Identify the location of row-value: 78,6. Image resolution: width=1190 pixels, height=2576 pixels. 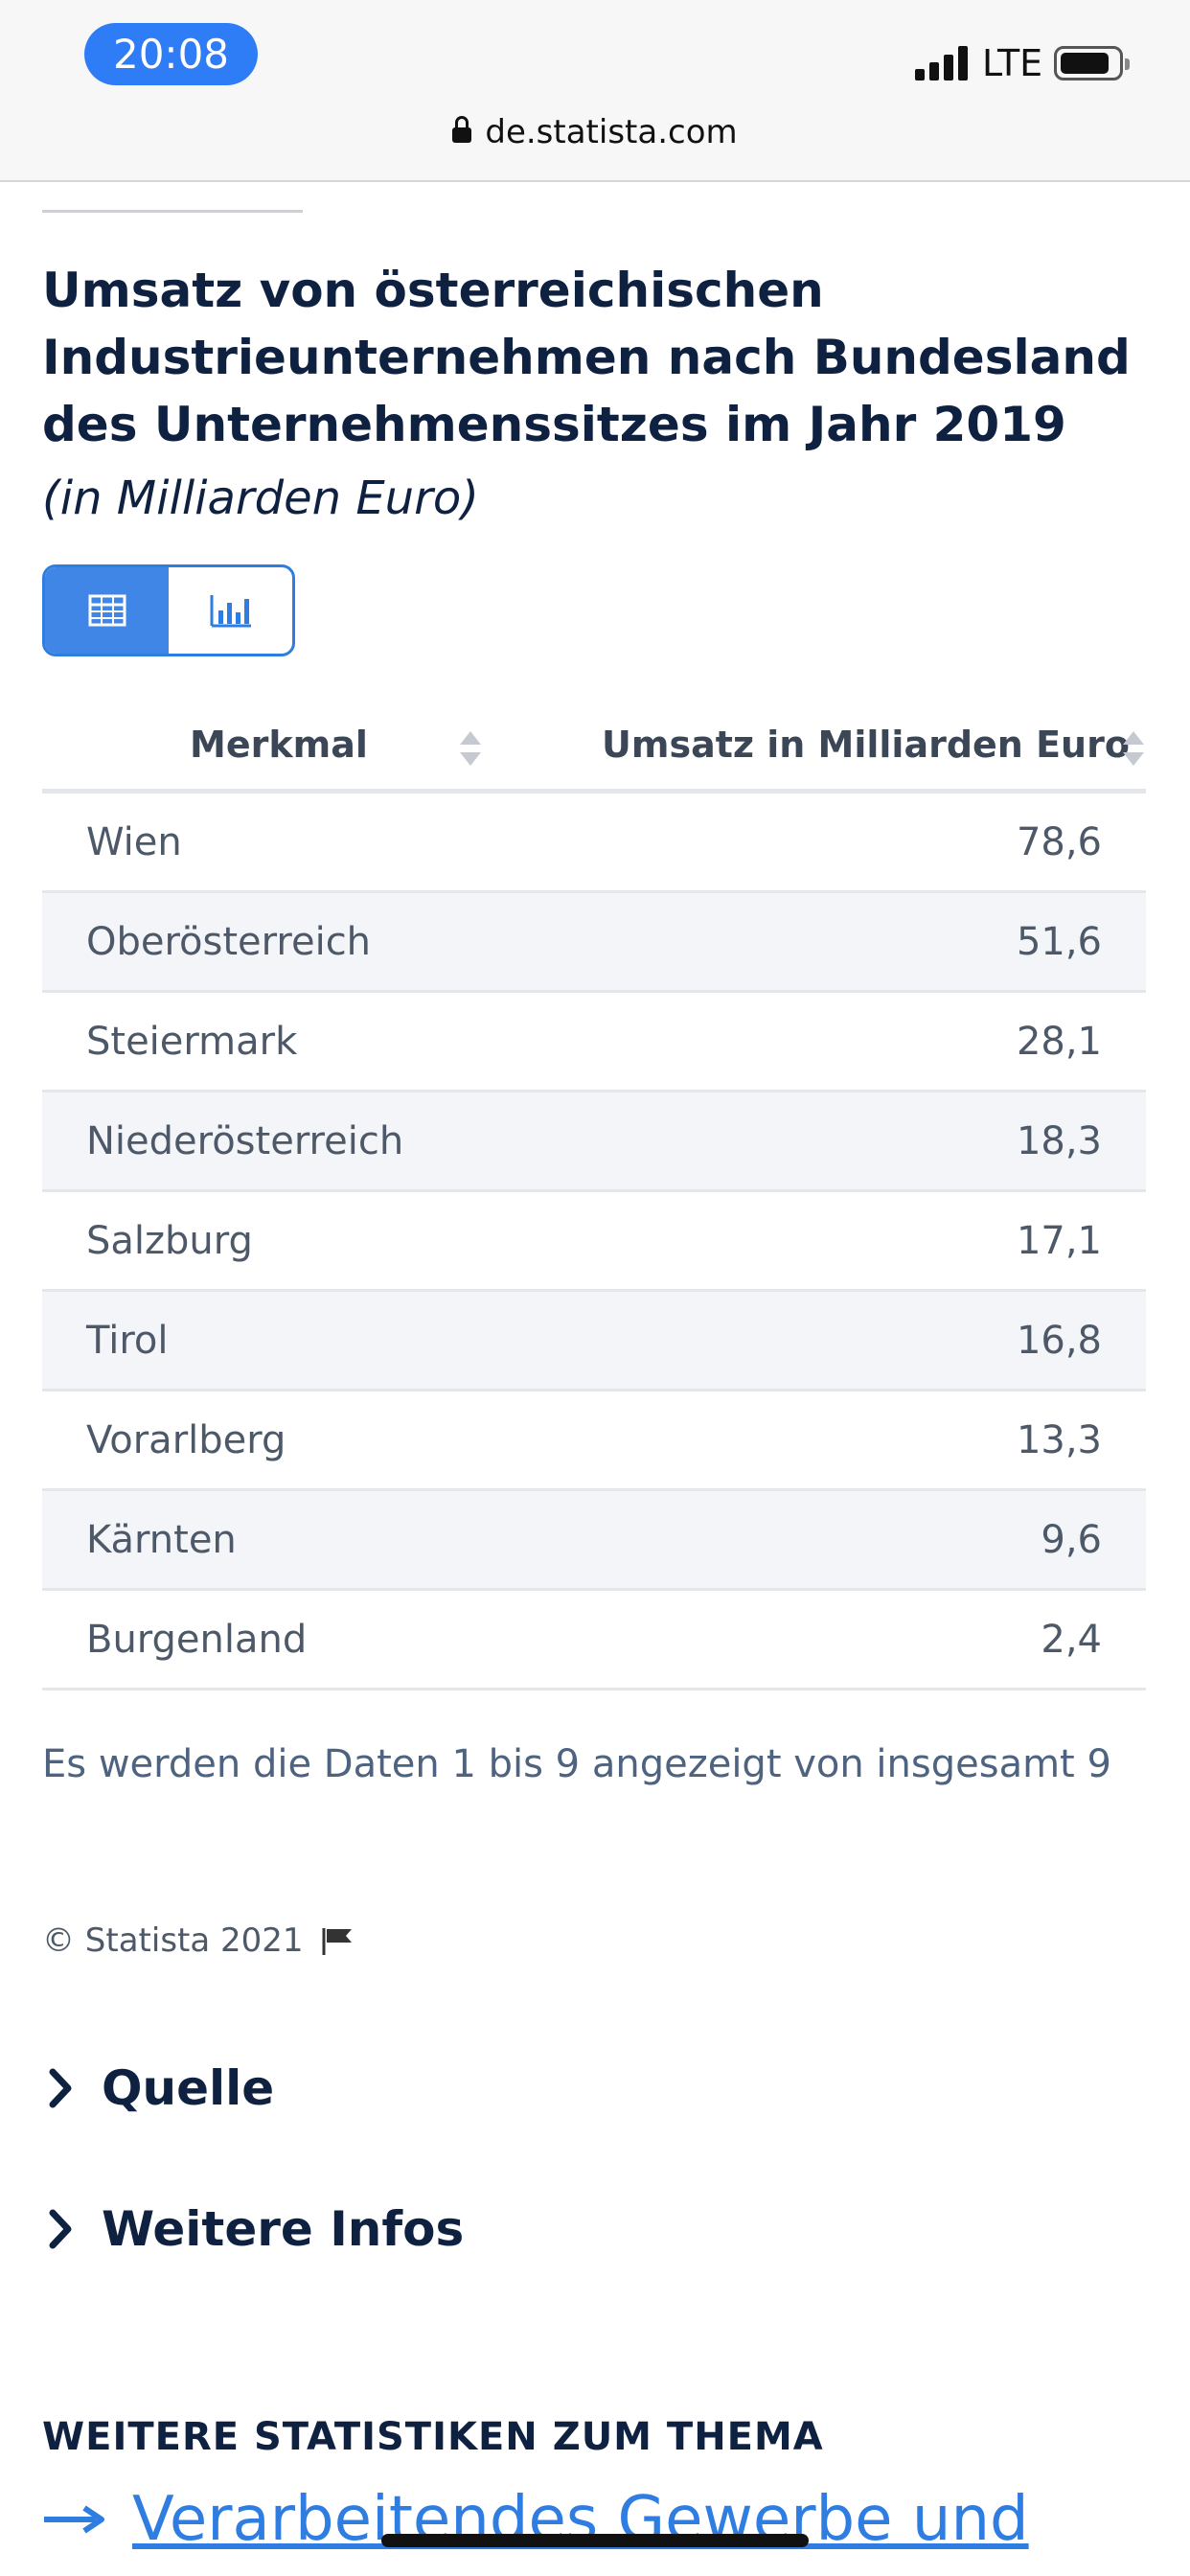
(1059, 841).